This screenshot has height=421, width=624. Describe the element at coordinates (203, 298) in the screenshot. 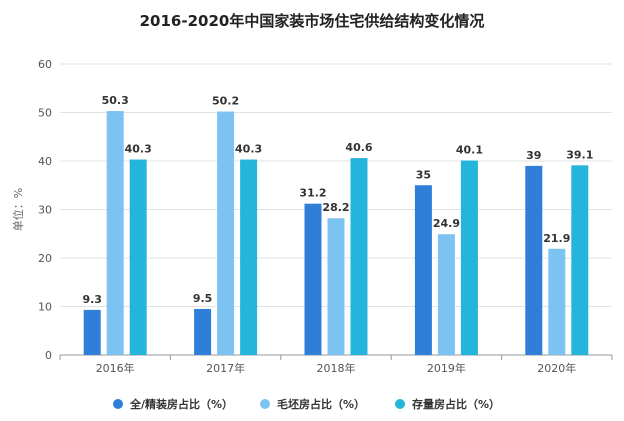

I see `data-label: 9.5` at that location.